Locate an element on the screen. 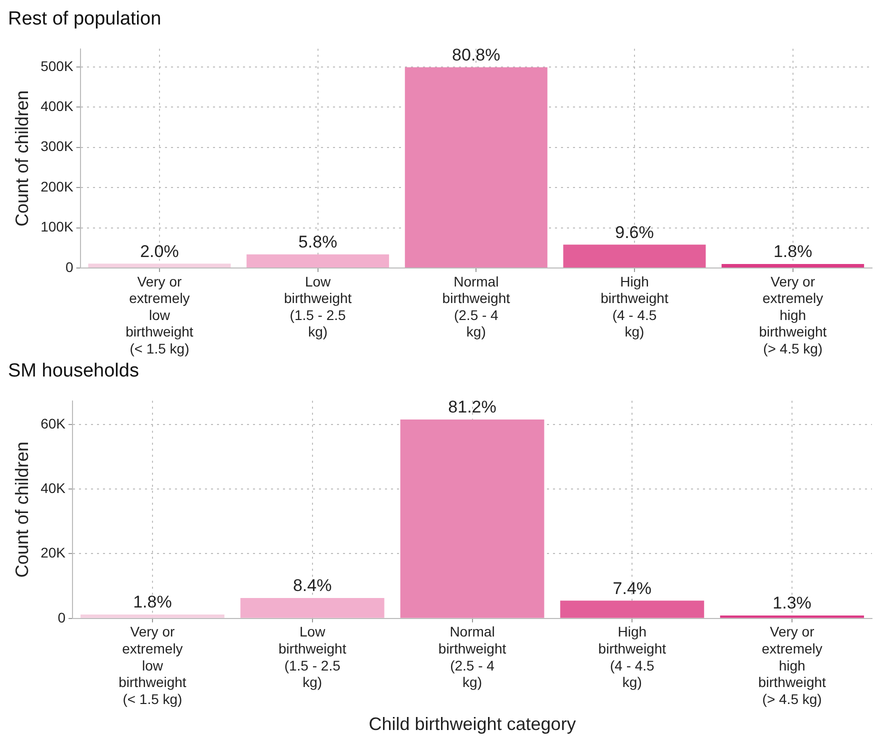 This screenshot has height=743, width=890. chart-title: SM households is located at coordinates (73, 371).